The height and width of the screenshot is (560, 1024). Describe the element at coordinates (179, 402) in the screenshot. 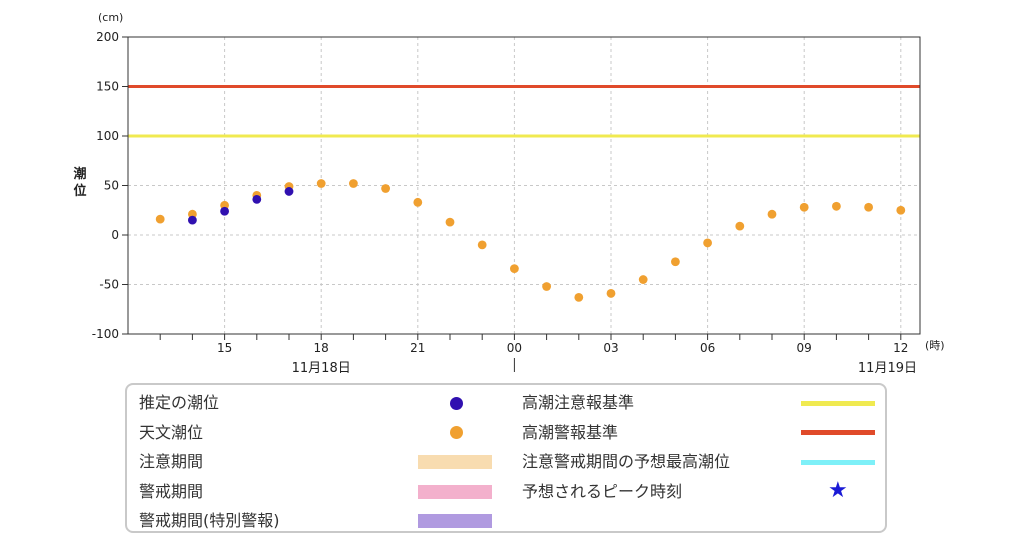

I see `legend-label: 推定の潮位` at that location.